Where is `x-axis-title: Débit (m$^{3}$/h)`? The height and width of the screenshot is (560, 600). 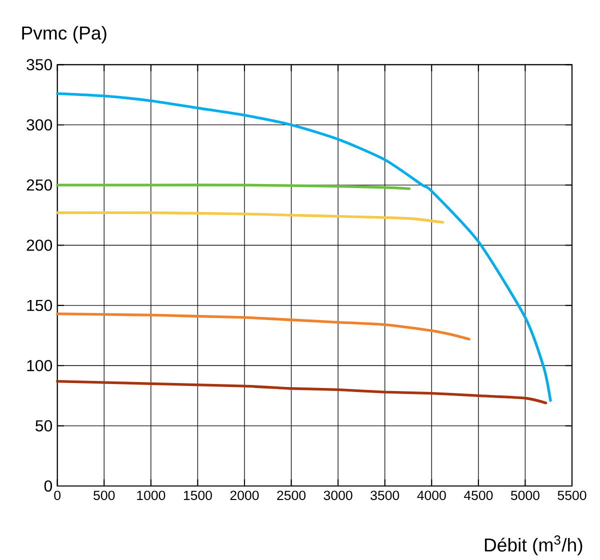
x-axis-title: Débit (m$^{3}$/h) is located at coordinates (533, 545).